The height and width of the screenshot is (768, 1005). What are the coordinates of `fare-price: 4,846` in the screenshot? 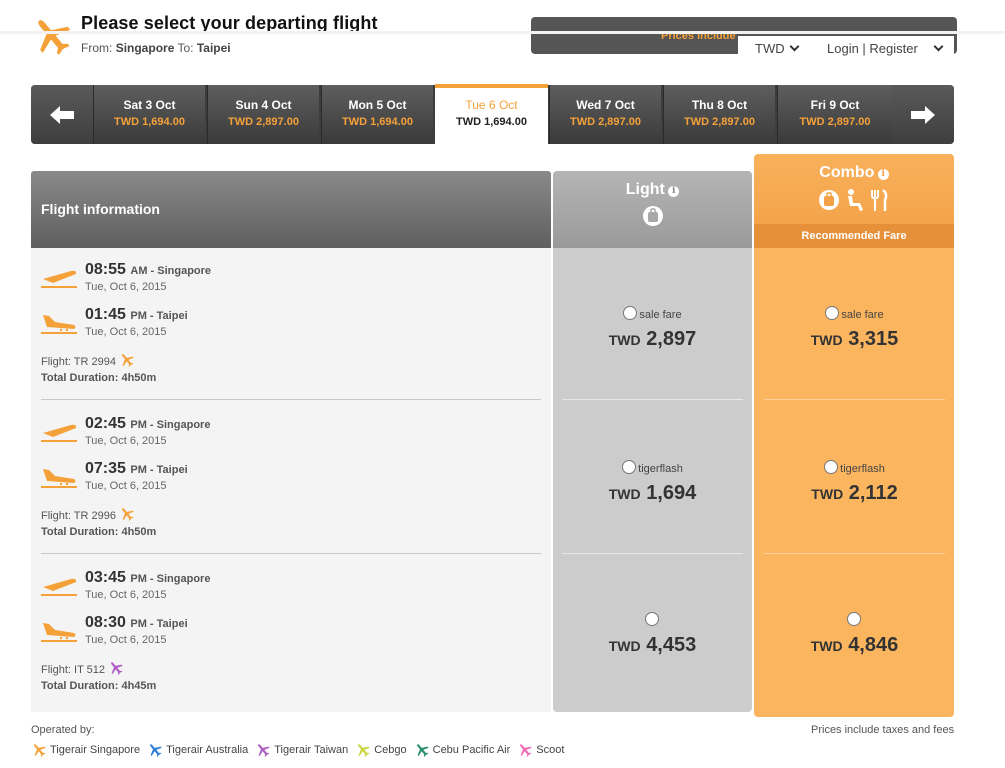 It's located at (873, 645).